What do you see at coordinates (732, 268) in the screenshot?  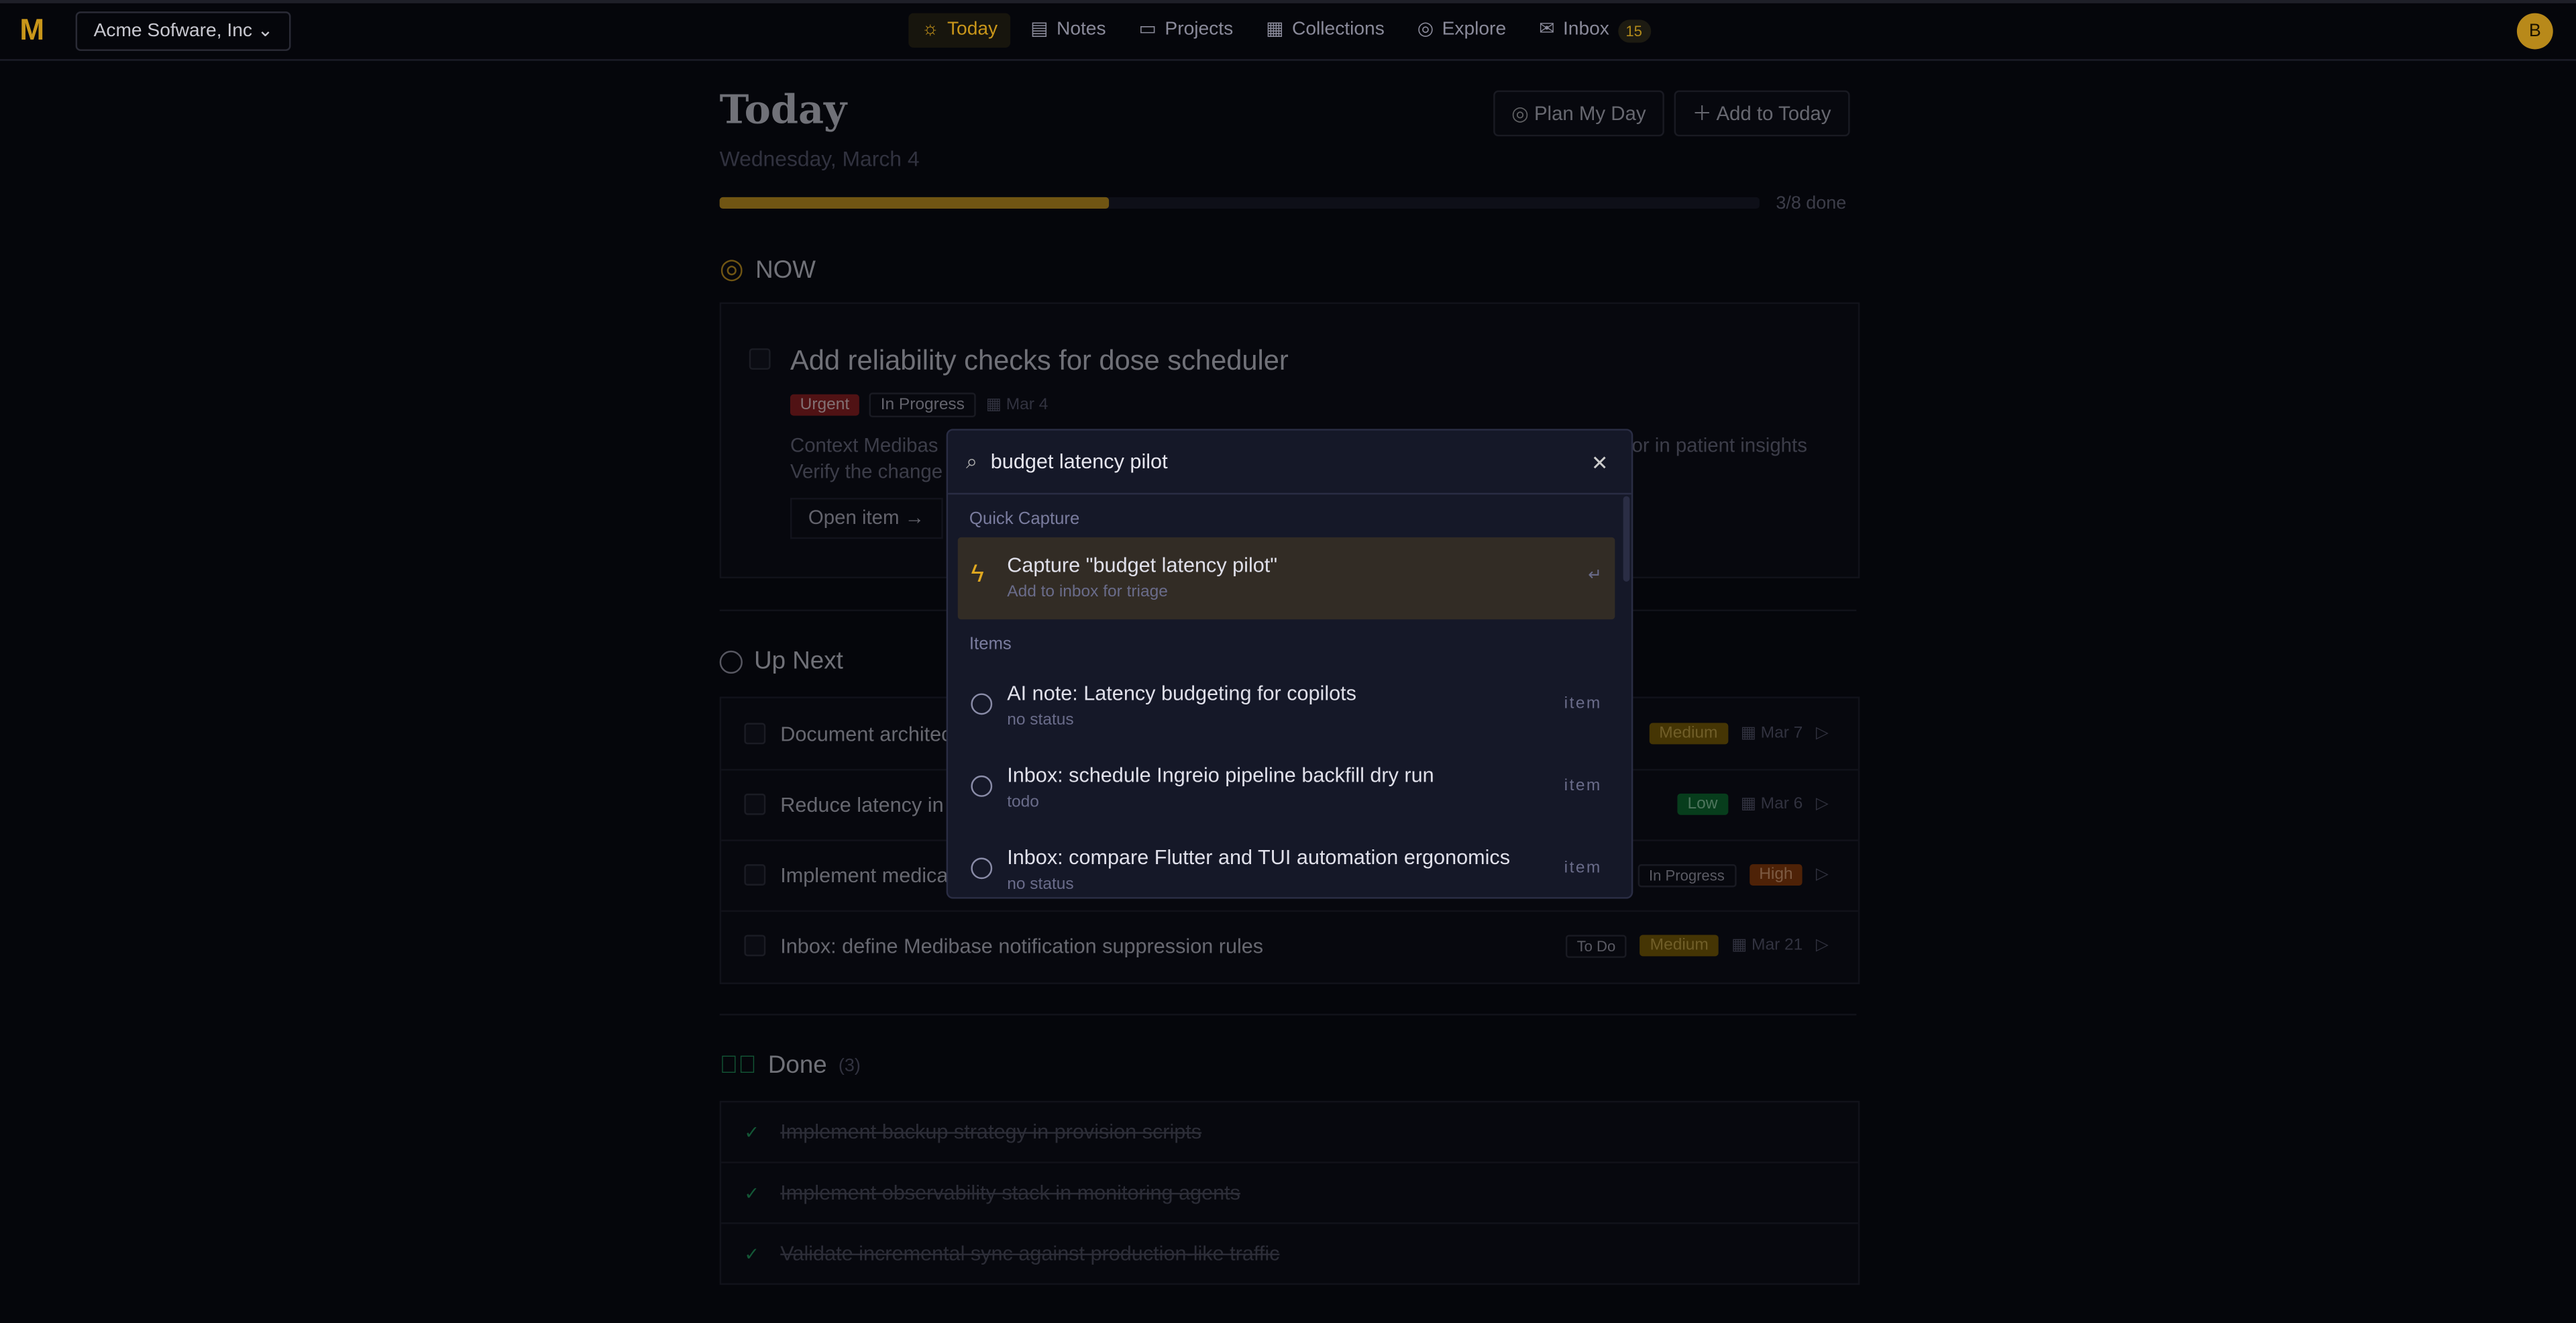 I see `target-icon: ◎` at bounding box center [732, 268].